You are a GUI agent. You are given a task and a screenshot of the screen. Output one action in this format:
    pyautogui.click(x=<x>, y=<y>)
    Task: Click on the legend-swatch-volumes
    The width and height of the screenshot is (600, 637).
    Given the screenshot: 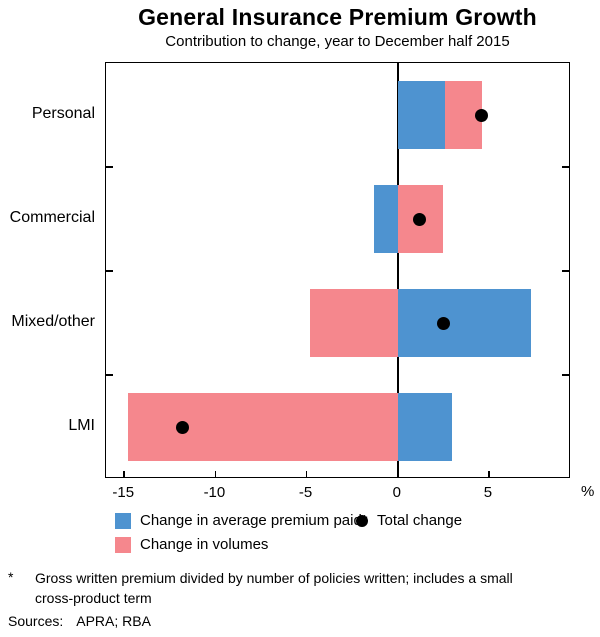 What is the action you would take?
    pyautogui.click(x=123, y=545)
    